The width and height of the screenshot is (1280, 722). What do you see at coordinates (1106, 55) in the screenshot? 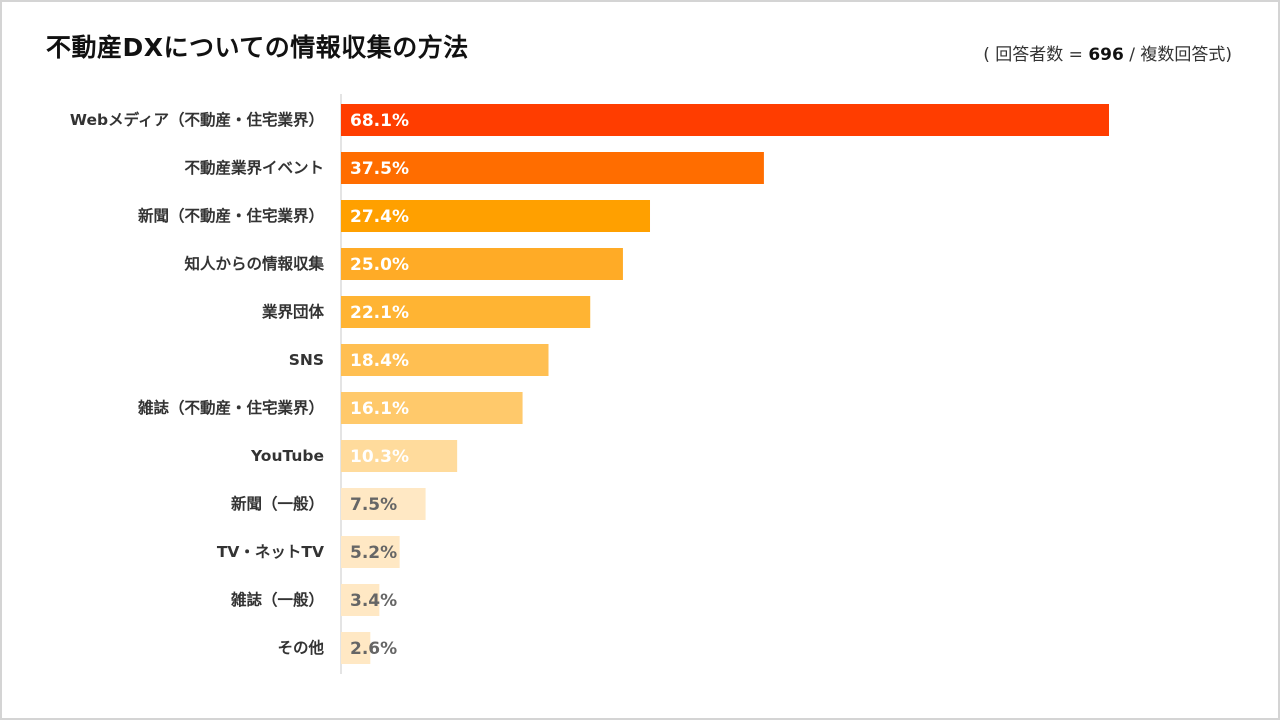
I see `respondent-count: 696` at bounding box center [1106, 55].